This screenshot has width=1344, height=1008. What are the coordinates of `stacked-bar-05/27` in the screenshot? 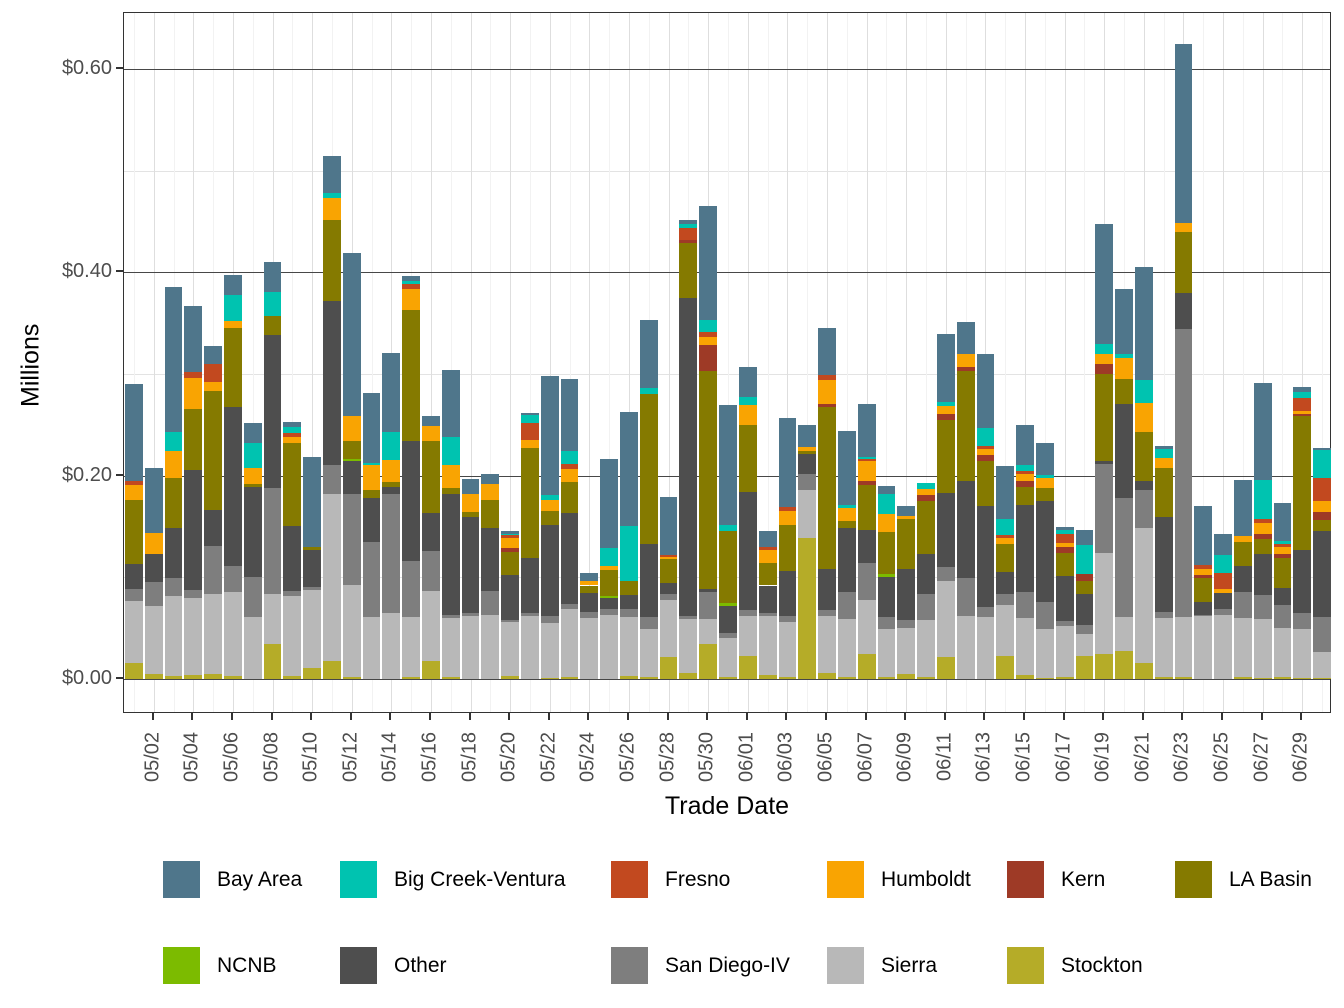 It's located at (648, 346).